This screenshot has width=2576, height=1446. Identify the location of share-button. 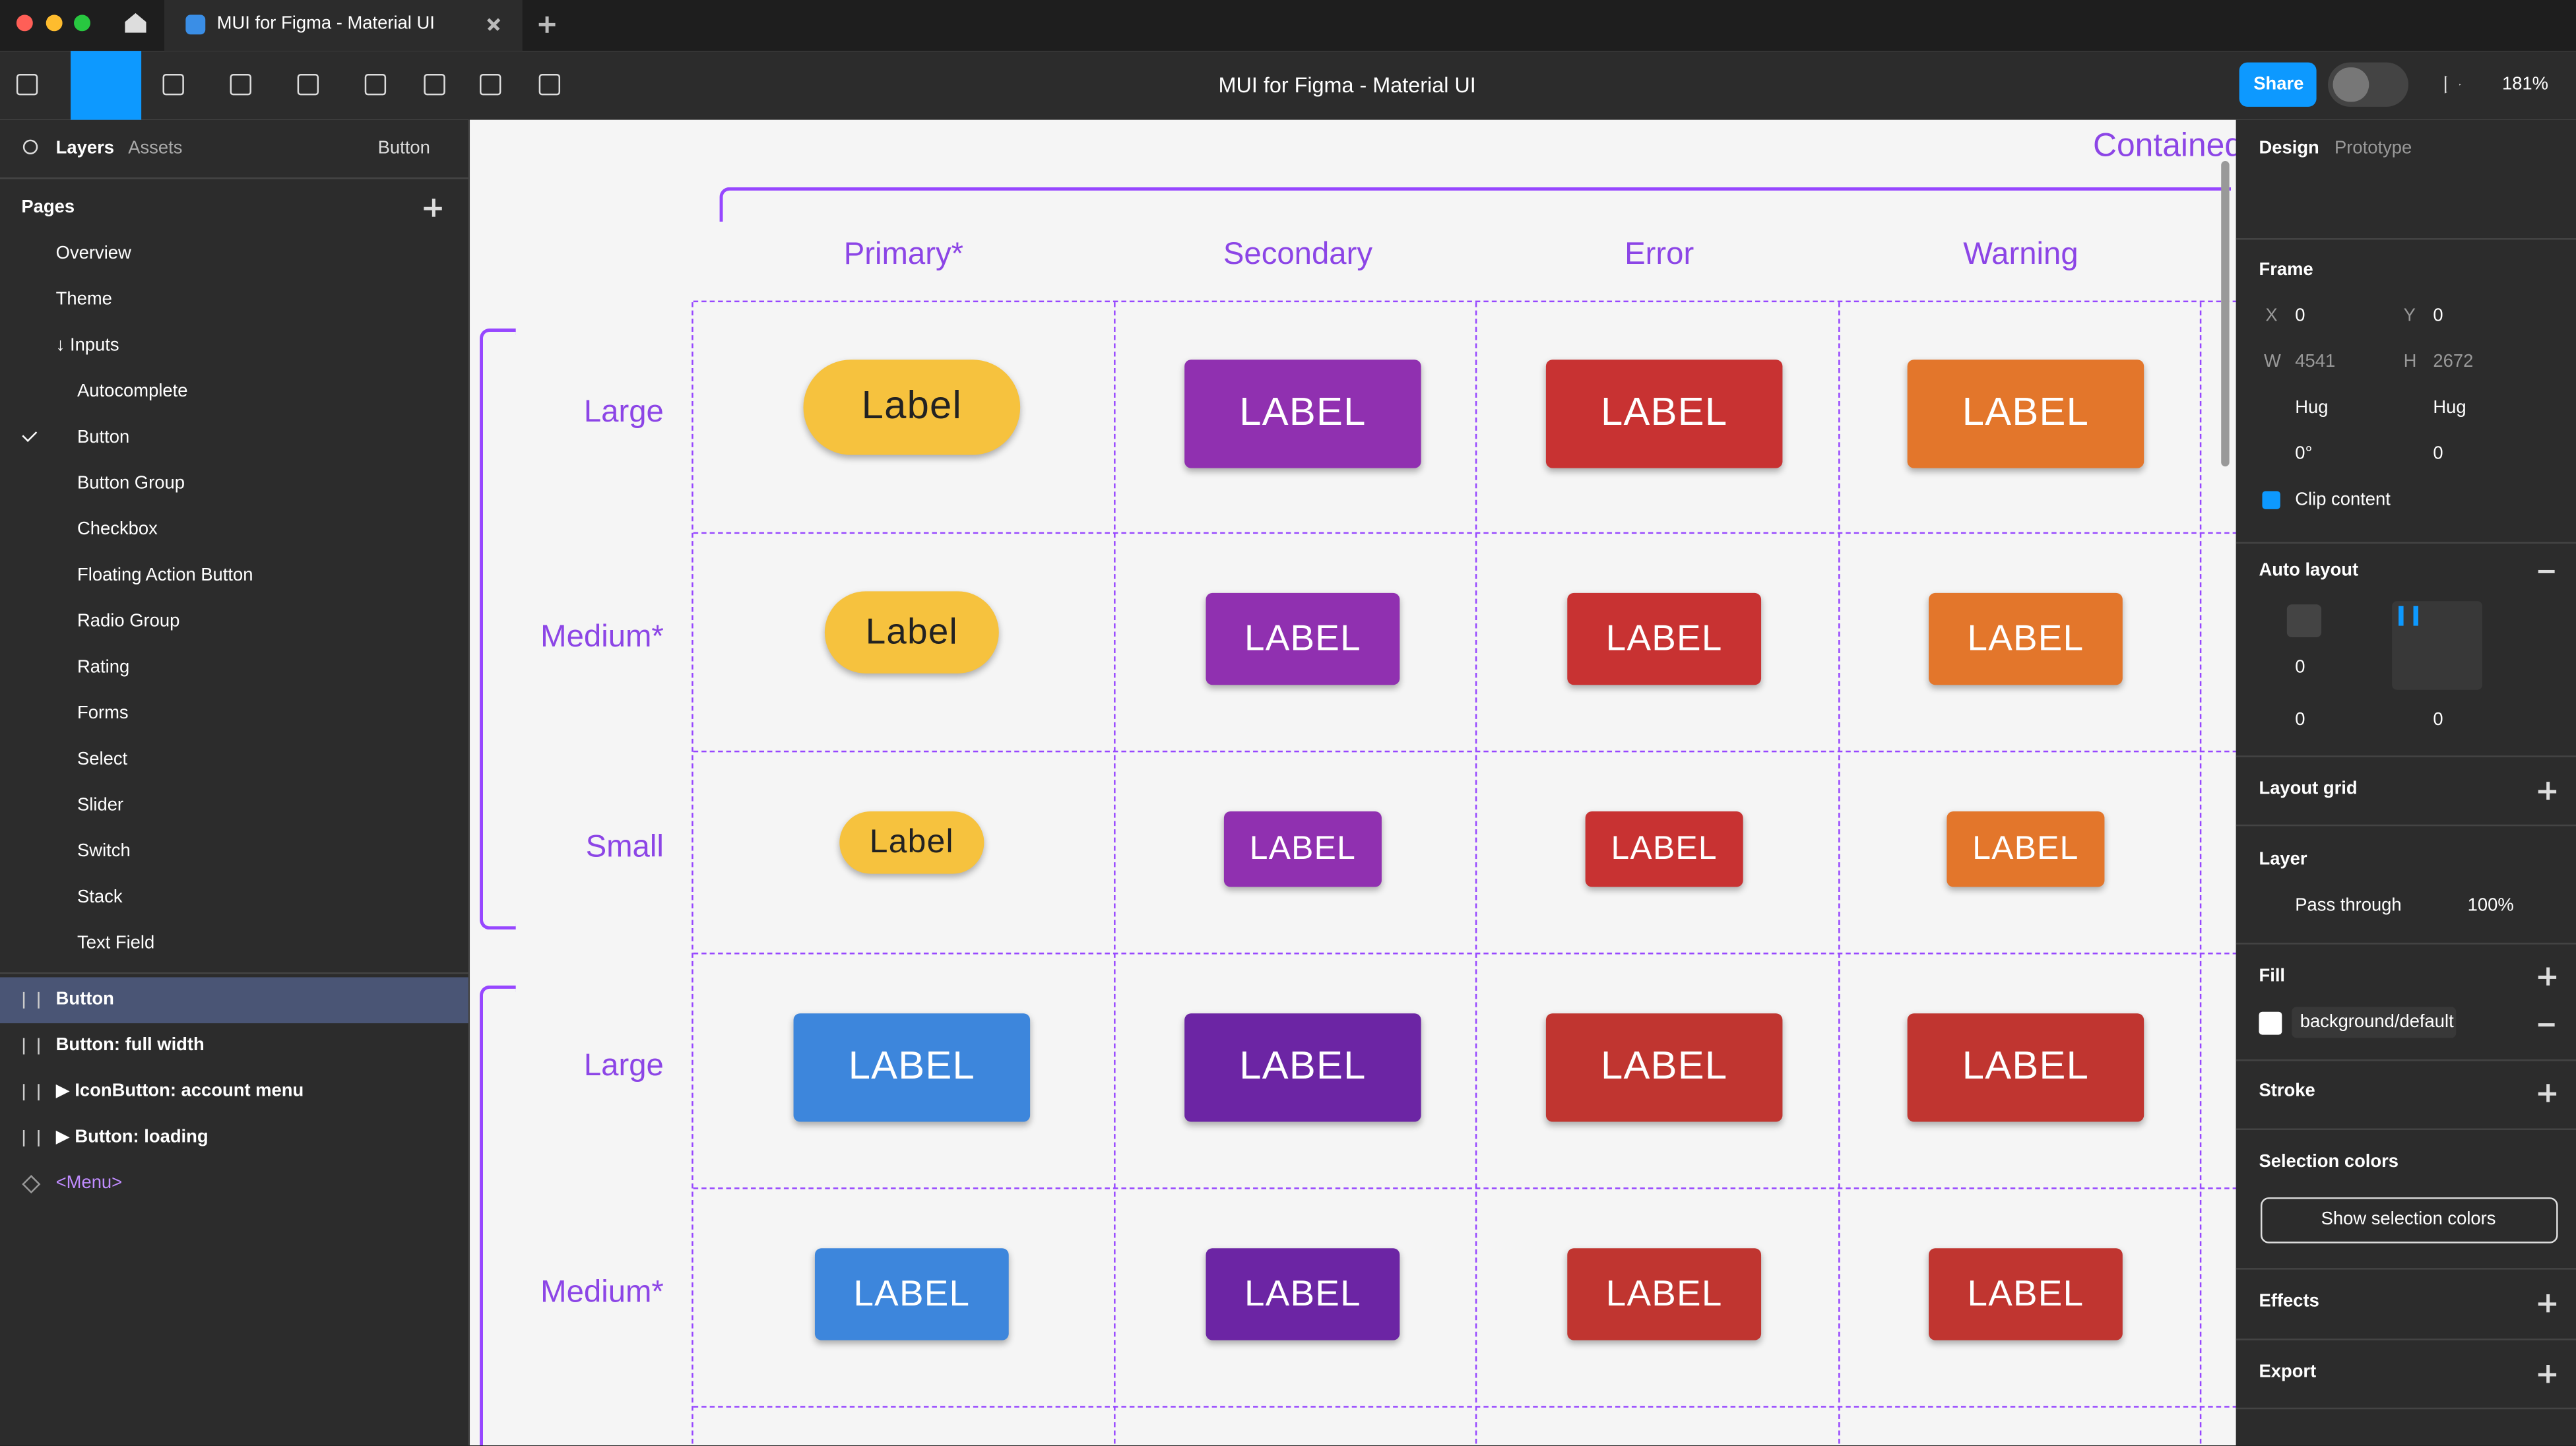
(2278, 84).